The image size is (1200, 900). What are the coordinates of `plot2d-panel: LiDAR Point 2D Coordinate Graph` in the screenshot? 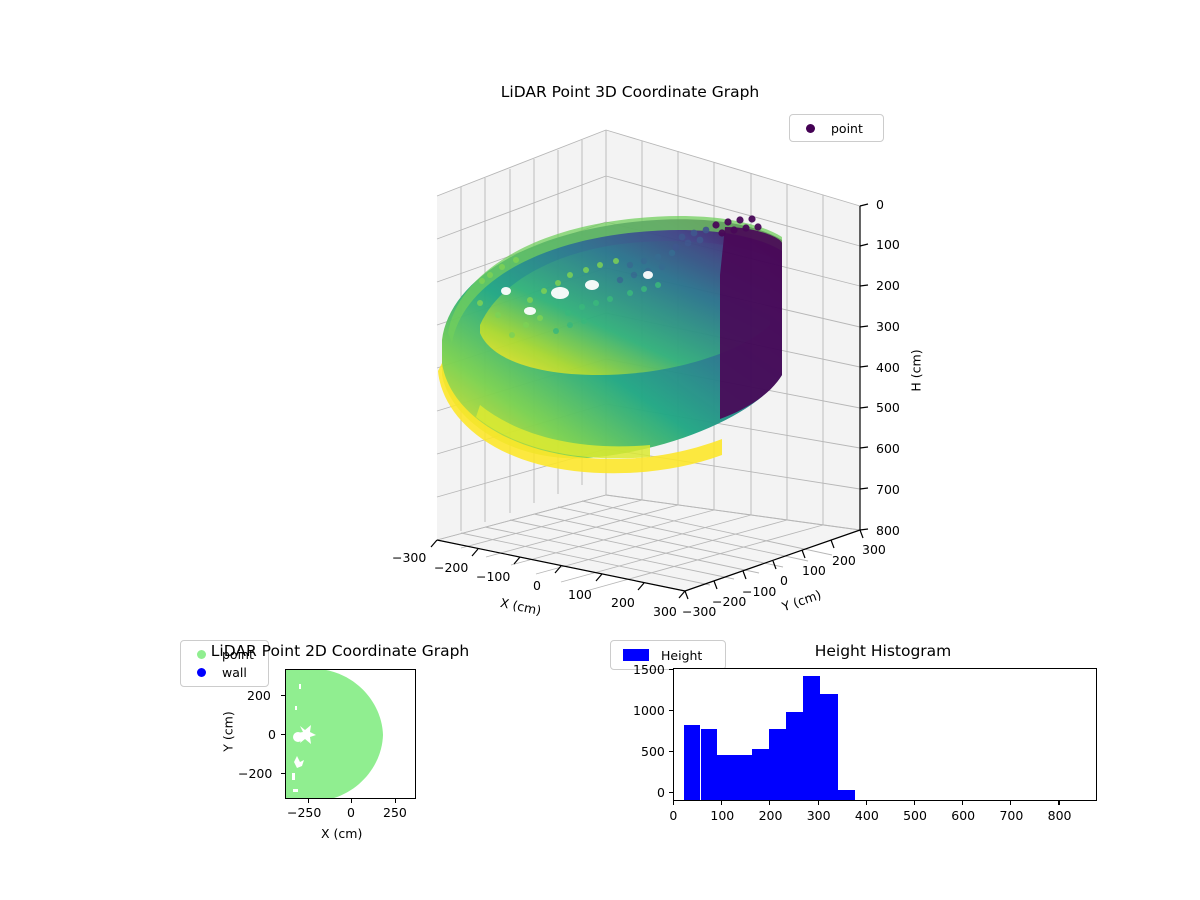 It's located at (360, 747).